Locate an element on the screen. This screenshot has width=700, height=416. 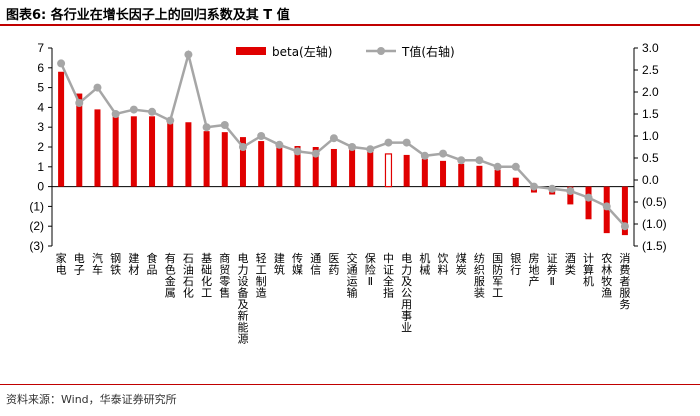
t-value-point-饮料 is located at coordinates (443, 153).